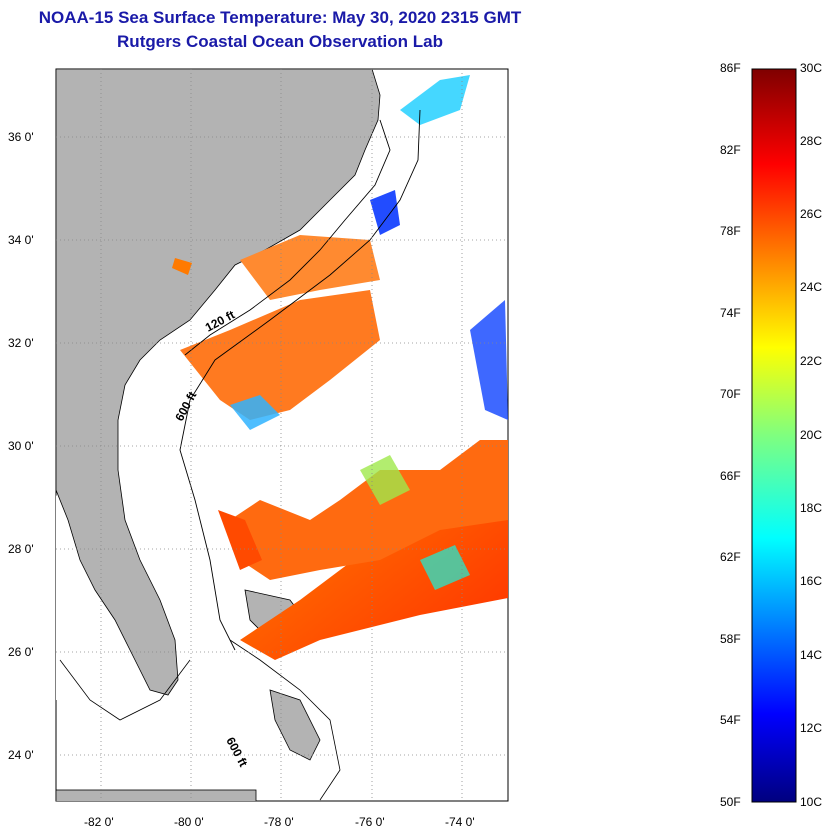 The height and width of the screenshot is (832, 833). I want to click on colorbar-c-label: 10C, so click(811, 802).